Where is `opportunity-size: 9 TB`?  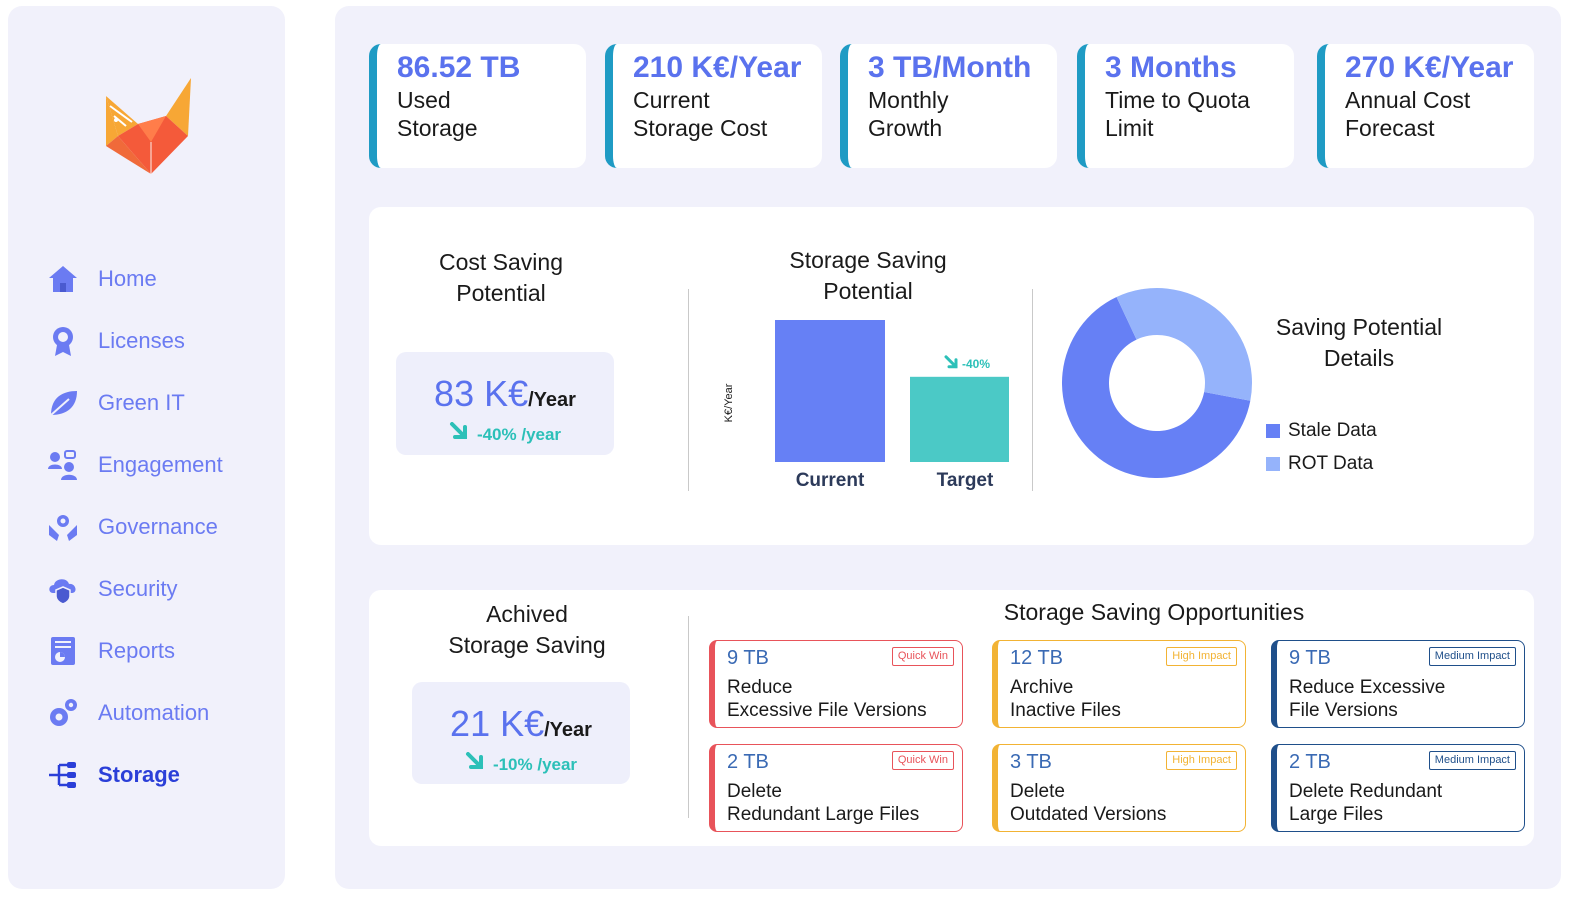
opportunity-size: 9 TB is located at coordinates (1310, 658).